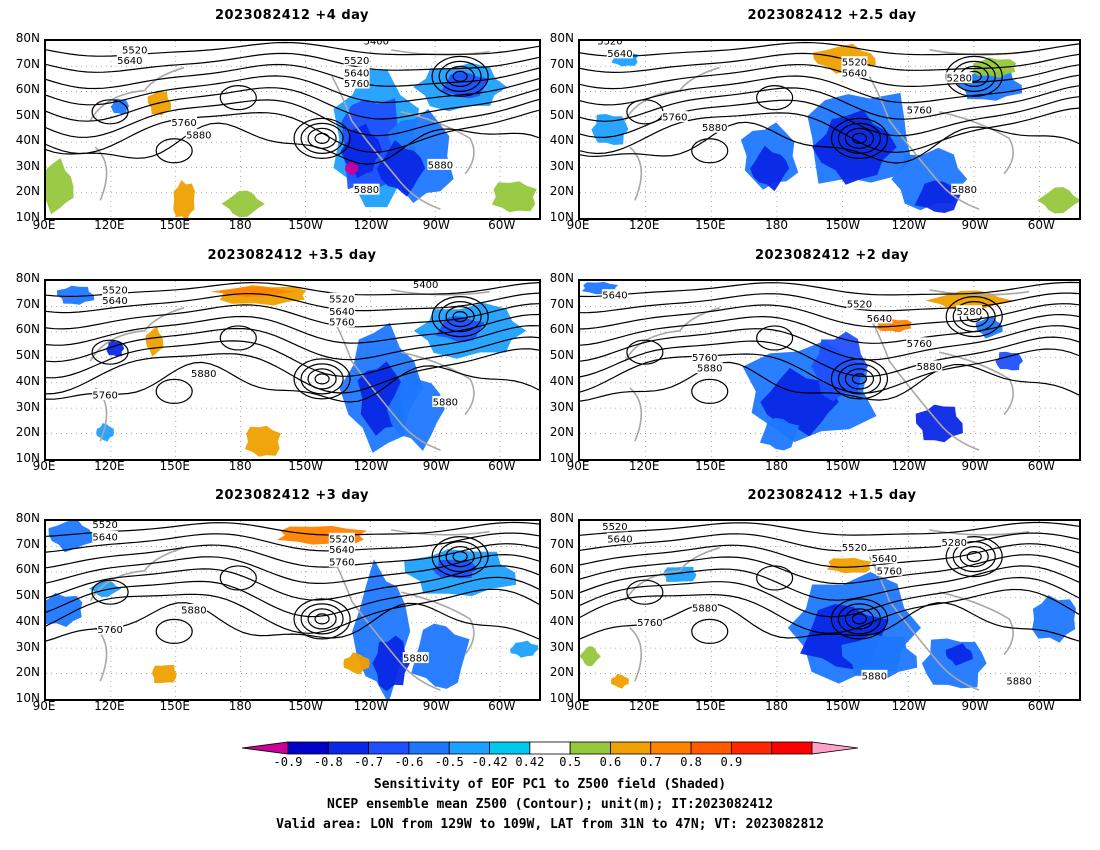 This screenshot has width=1100, height=850. I want to click on lon-tick-label: 60W, so click(1041, 225).